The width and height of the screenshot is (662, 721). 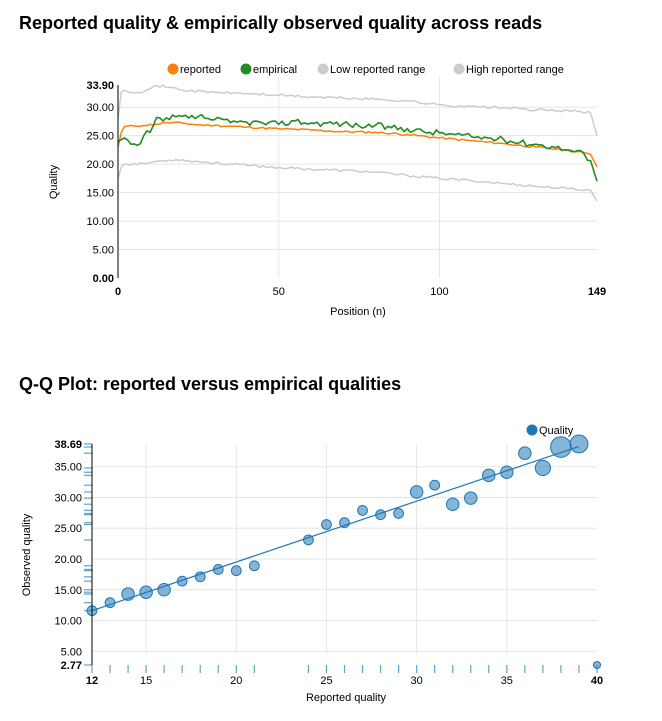 What do you see at coordinates (103, 251) in the screenshot?
I see `y-tick-label: 5.00` at bounding box center [103, 251].